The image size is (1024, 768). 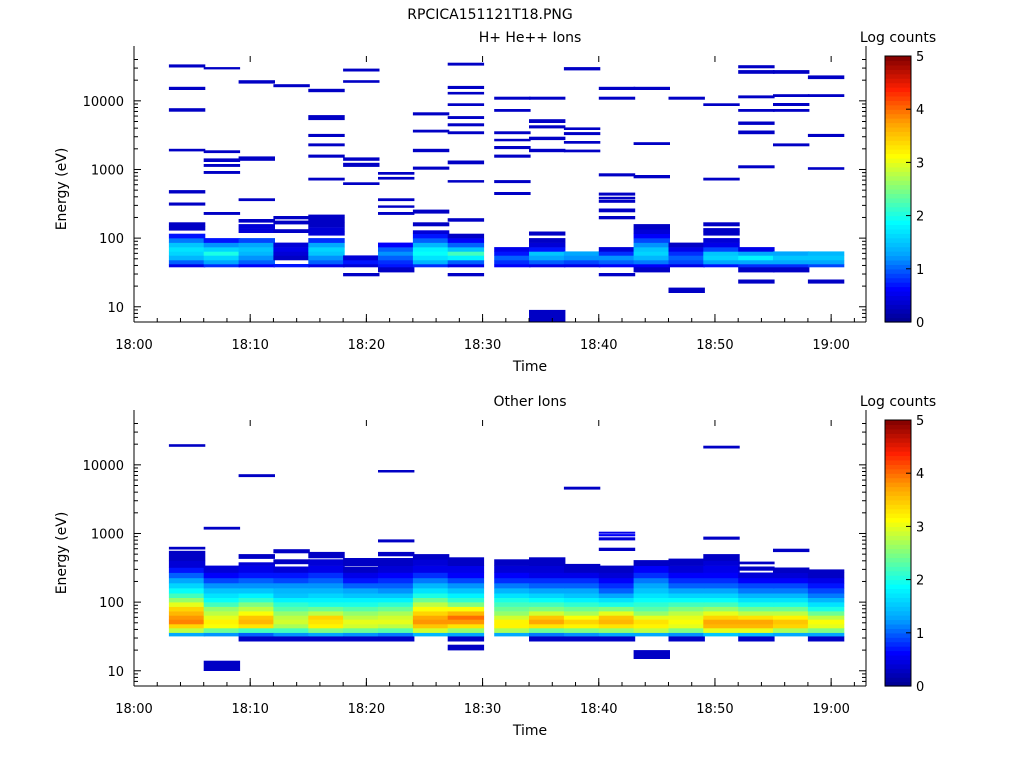 What do you see at coordinates (111, 603) in the screenshot?
I see `y-tick-label: 100` at bounding box center [111, 603].